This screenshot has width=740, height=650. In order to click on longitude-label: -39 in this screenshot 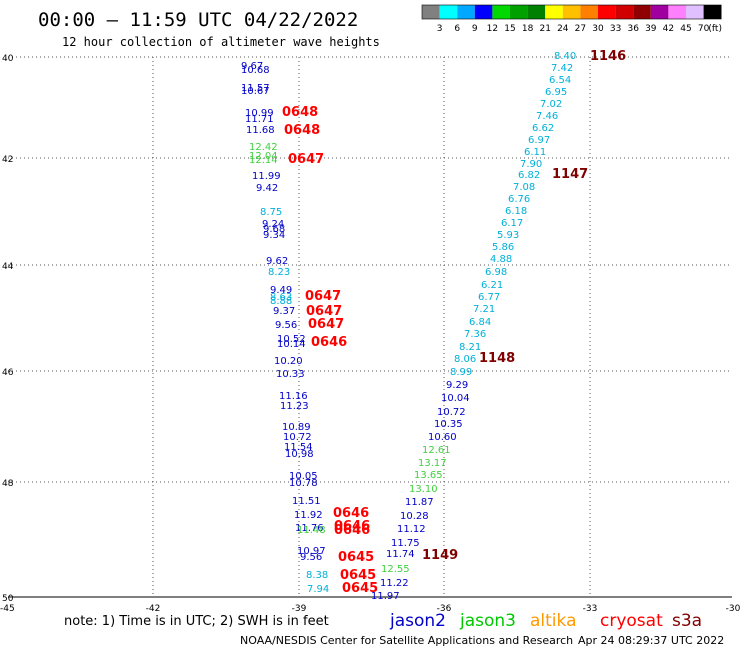, I will do `click(299, 609)`.